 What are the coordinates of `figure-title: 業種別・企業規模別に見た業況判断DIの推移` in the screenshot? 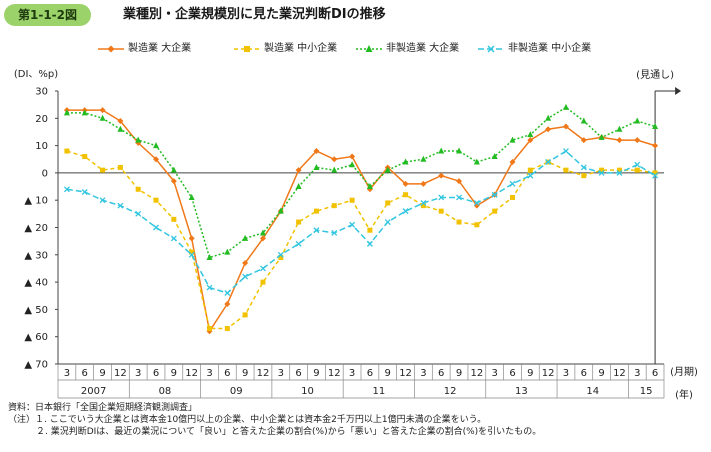 It's located at (254, 14).